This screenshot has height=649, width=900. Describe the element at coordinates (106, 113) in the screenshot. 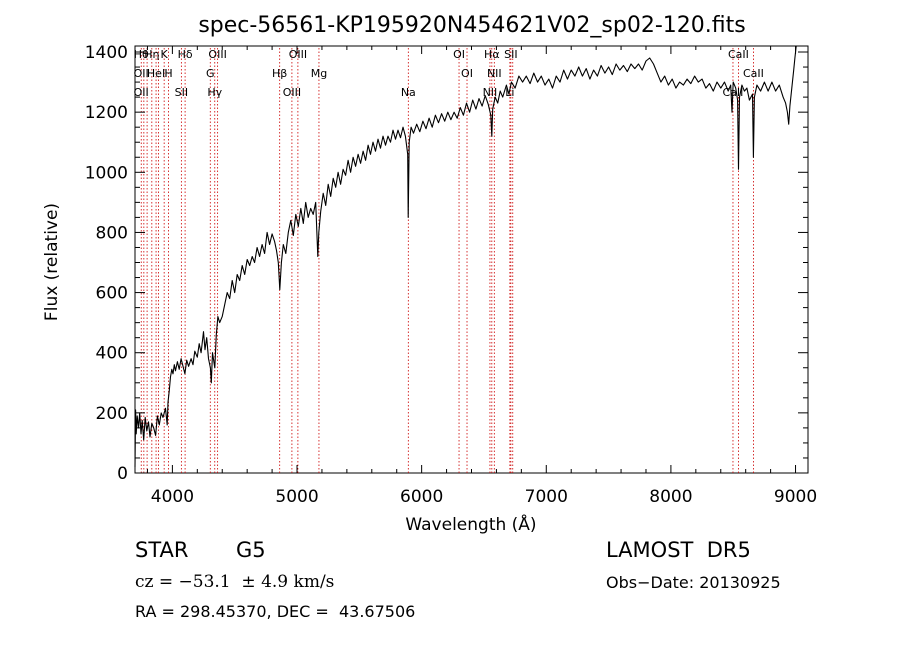

I see `y-tick-label: 1200` at that location.